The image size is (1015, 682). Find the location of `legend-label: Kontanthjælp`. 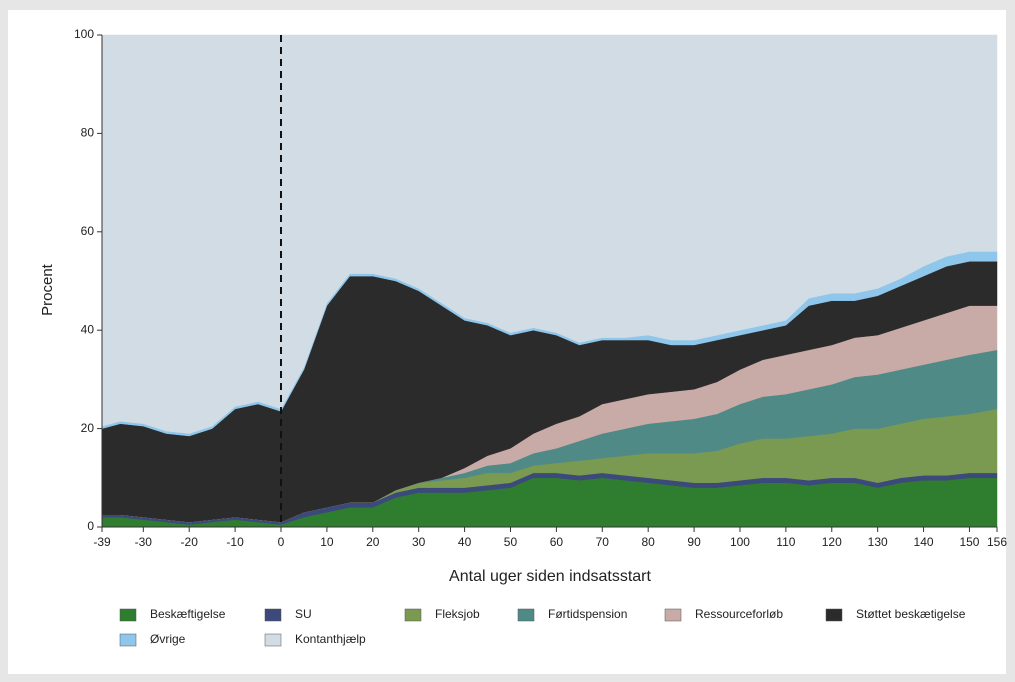

legend-label: Kontanthjælp is located at coordinates (330, 639).